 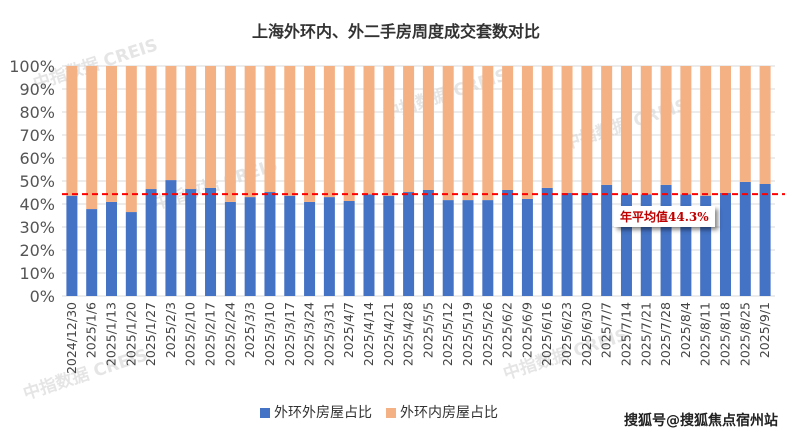 What do you see at coordinates (37, 181) in the screenshot?
I see `y-tick-label: 50%` at bounding box center [37, 181].